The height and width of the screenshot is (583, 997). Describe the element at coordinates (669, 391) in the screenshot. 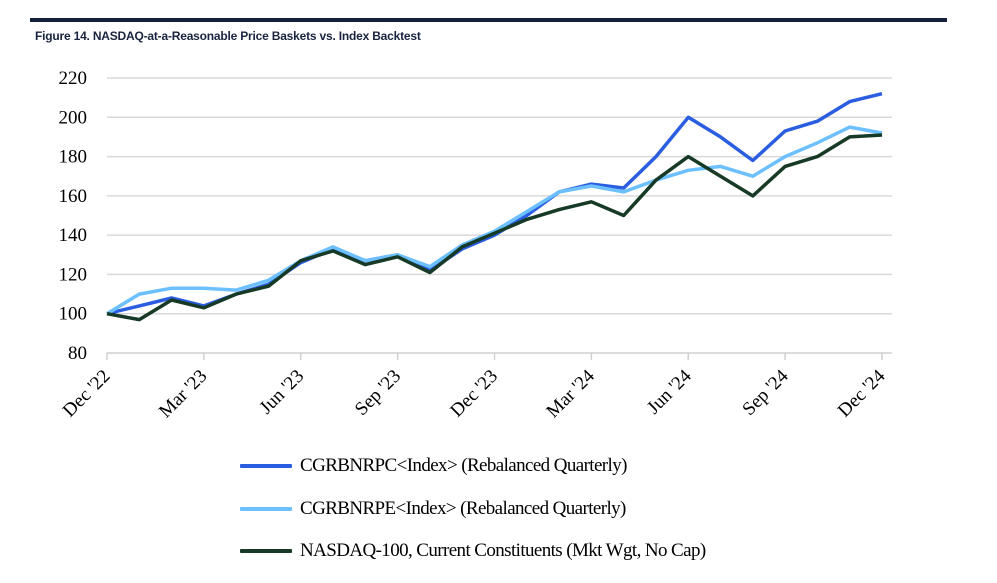

I see `x-tick-label: Jun '24` at that location.